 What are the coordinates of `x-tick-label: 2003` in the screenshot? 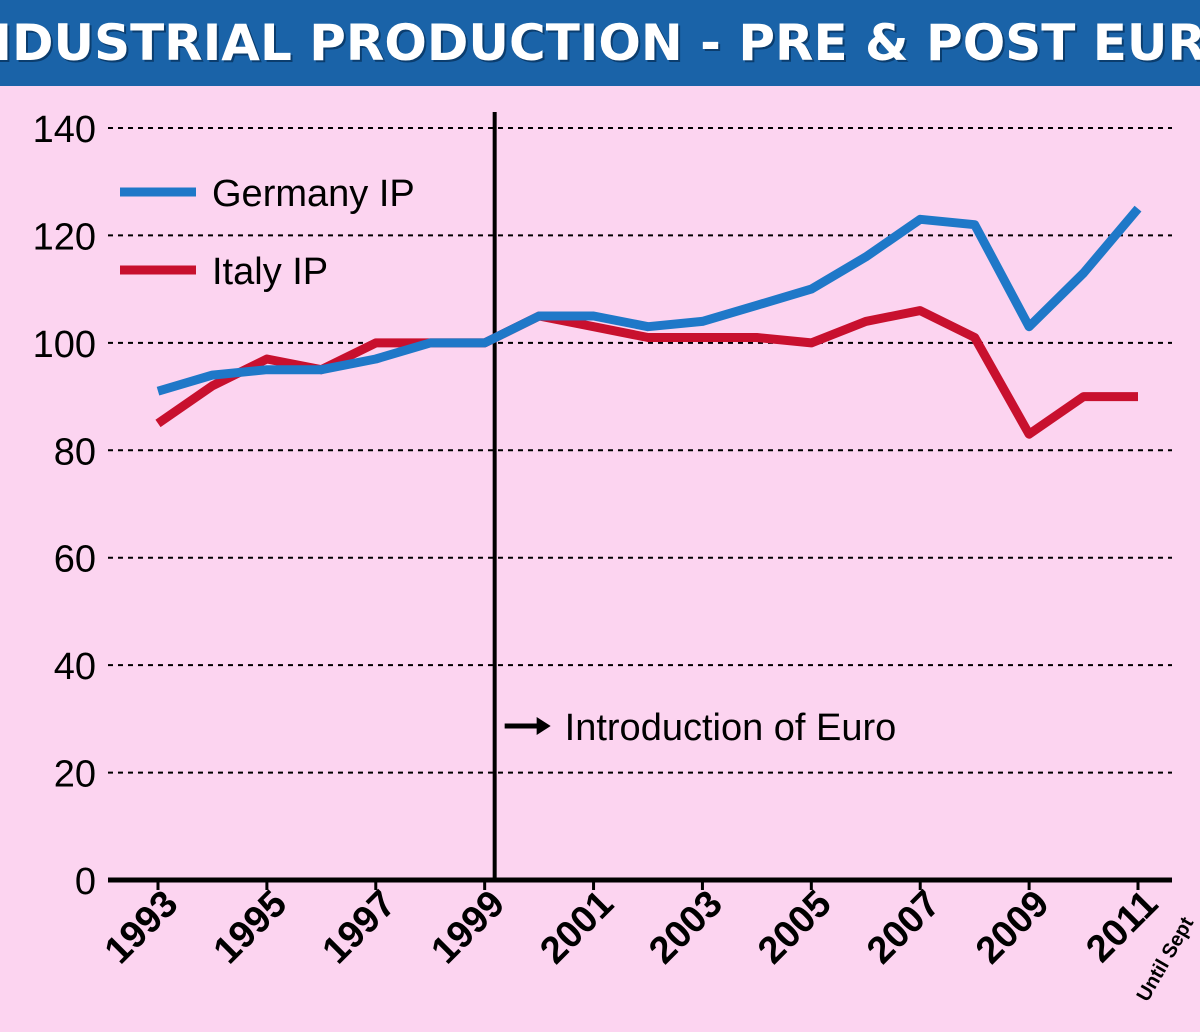 It's located at (685, 927).